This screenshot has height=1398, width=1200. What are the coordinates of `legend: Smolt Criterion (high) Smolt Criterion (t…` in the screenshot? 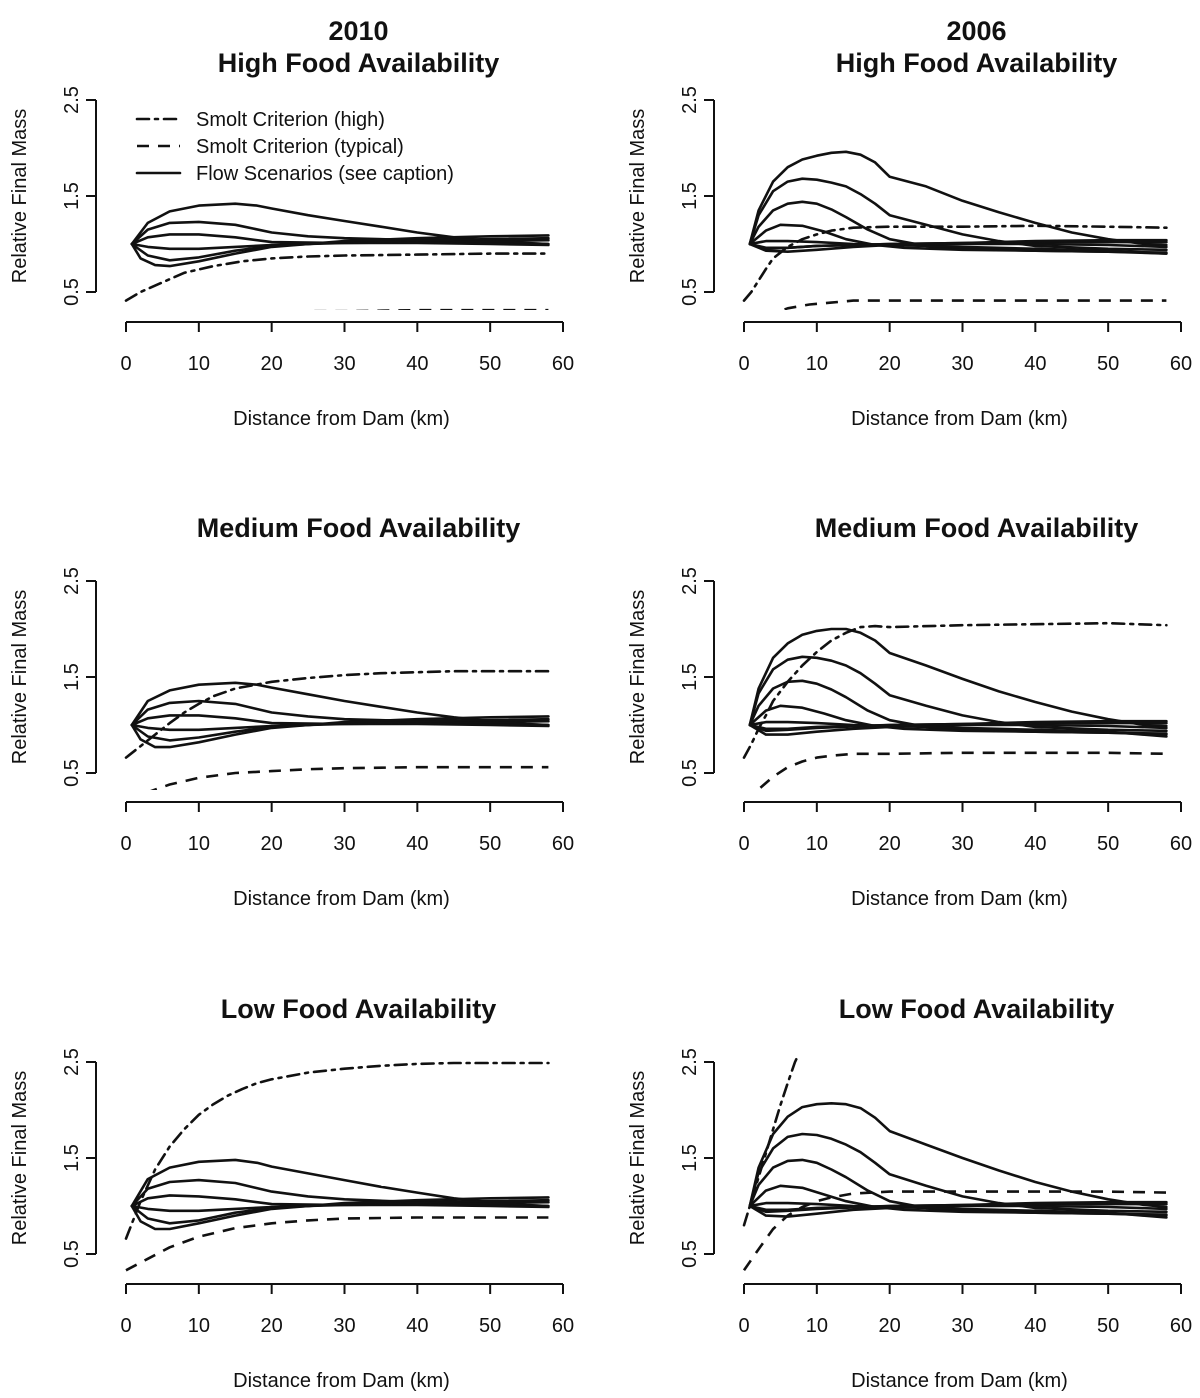 It's located at (294, 147).